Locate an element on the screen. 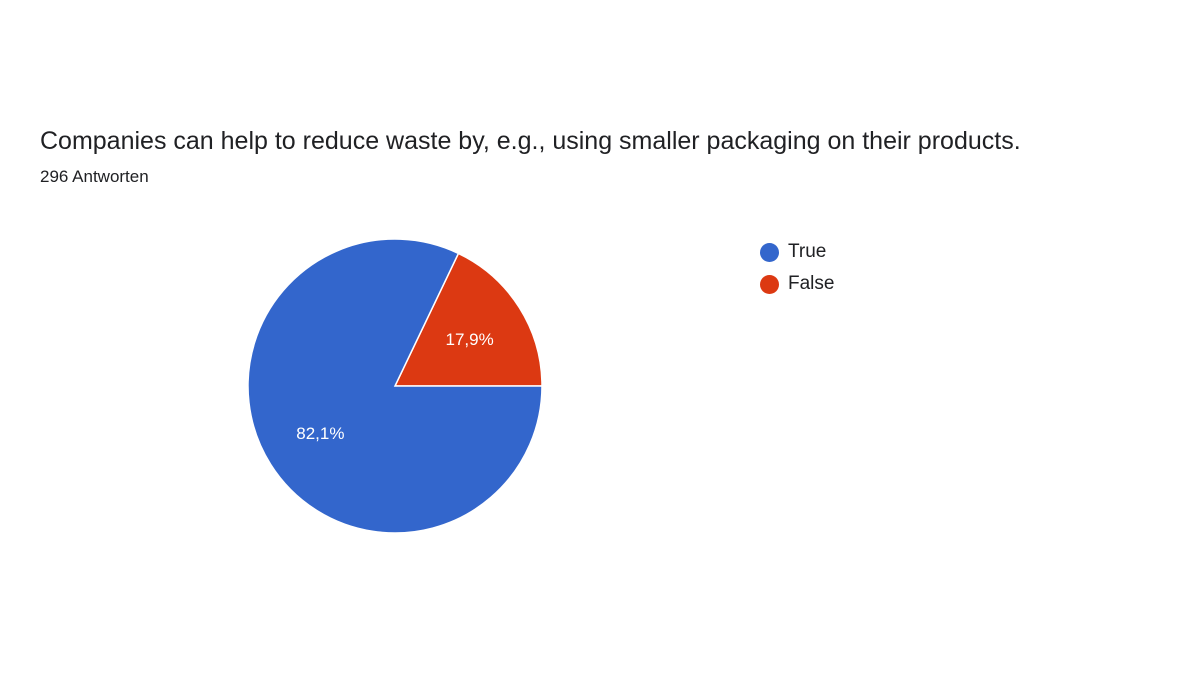  pie-label-true: 82,1% is located at coordinates (320, 433).